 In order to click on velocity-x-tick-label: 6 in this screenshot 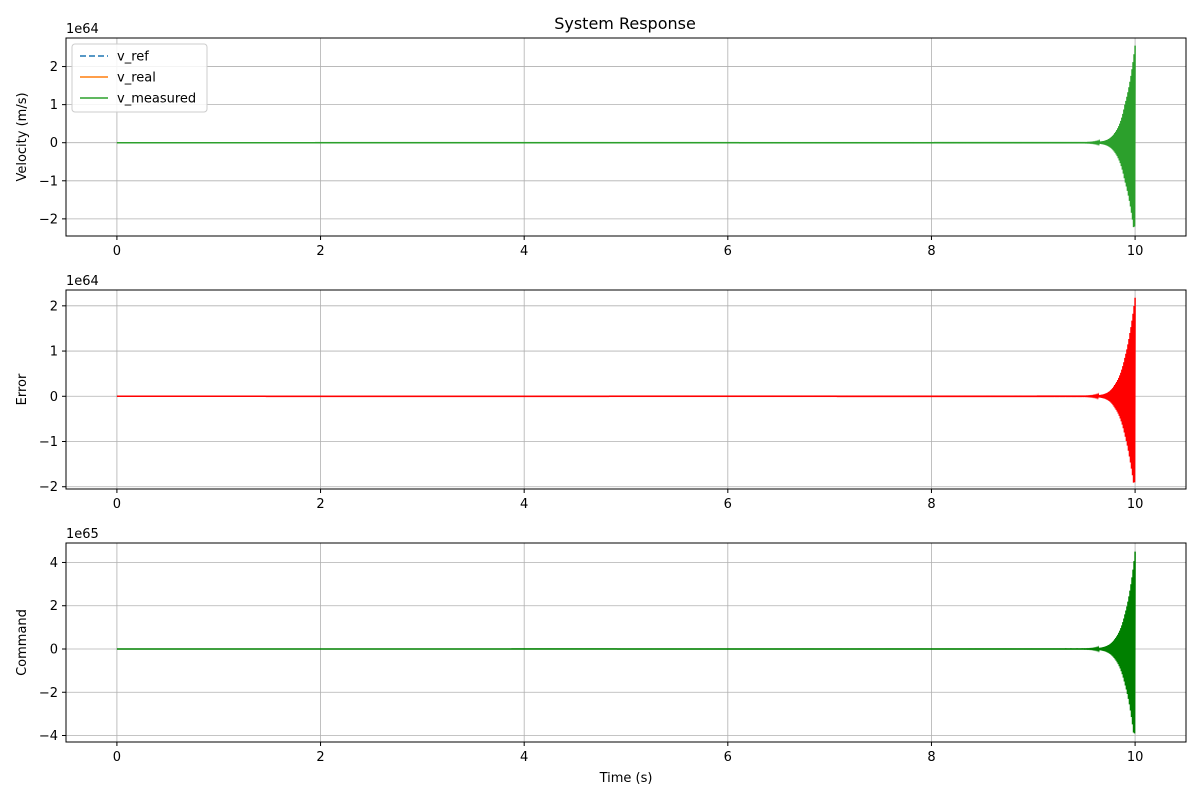, I will do `click(728, 251)`.